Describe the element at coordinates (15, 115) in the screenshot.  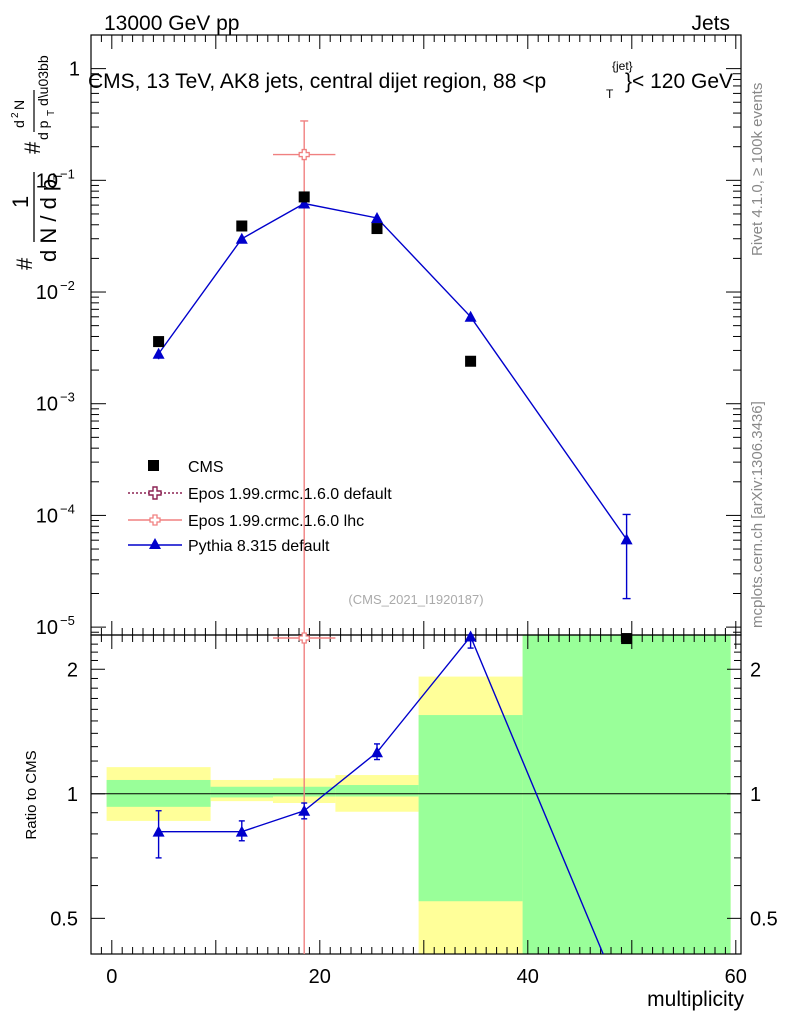
I see `svg-text: 2` at that location.